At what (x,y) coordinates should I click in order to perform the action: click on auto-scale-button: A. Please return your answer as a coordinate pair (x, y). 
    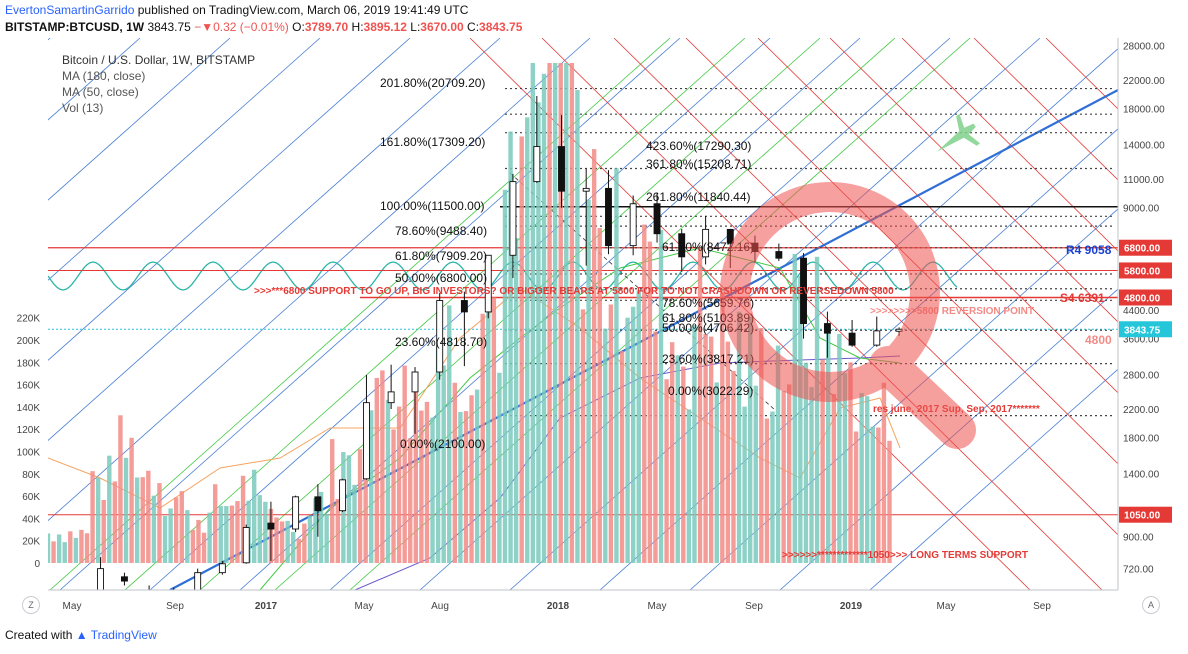
    Looking at the image, I should click on (1151, 605).